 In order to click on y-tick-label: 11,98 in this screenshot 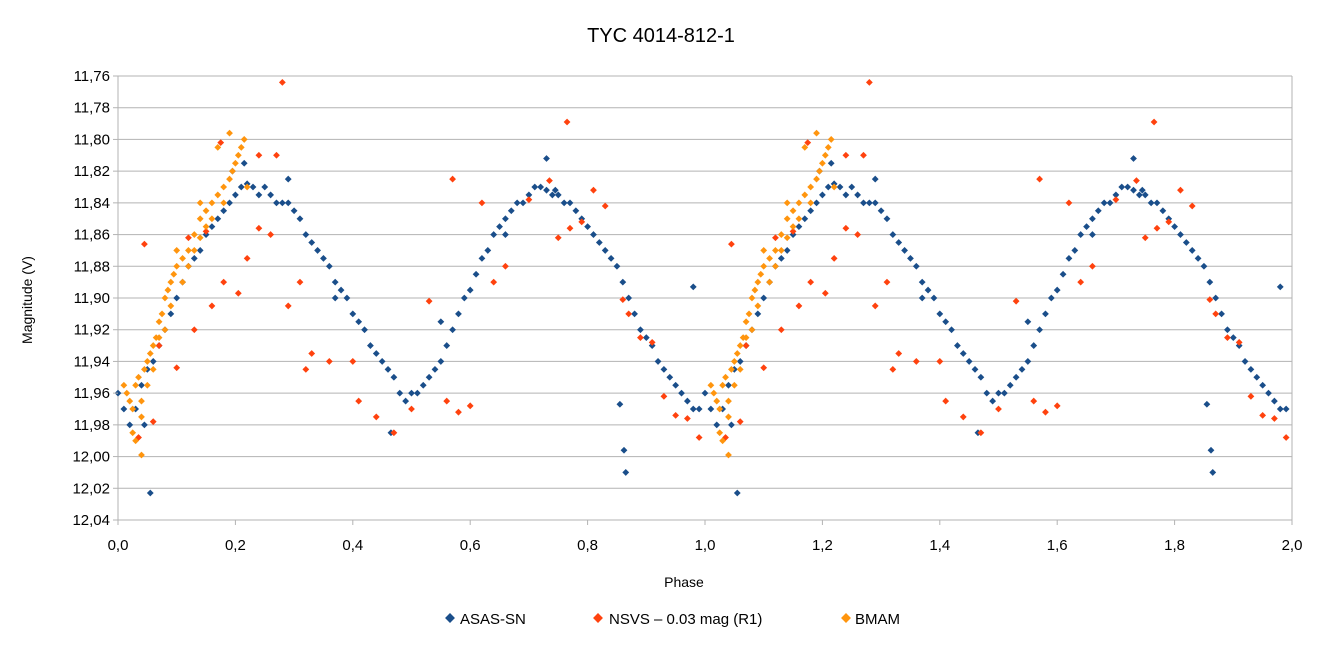, I will do `click(92, 425)`.